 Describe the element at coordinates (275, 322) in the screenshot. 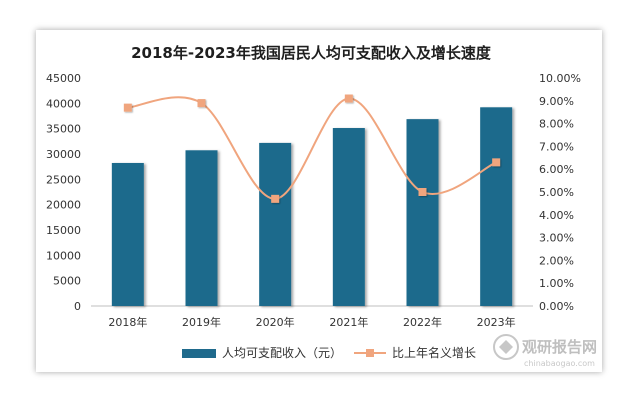

I see `x-tick-label: 2020年` at that location.